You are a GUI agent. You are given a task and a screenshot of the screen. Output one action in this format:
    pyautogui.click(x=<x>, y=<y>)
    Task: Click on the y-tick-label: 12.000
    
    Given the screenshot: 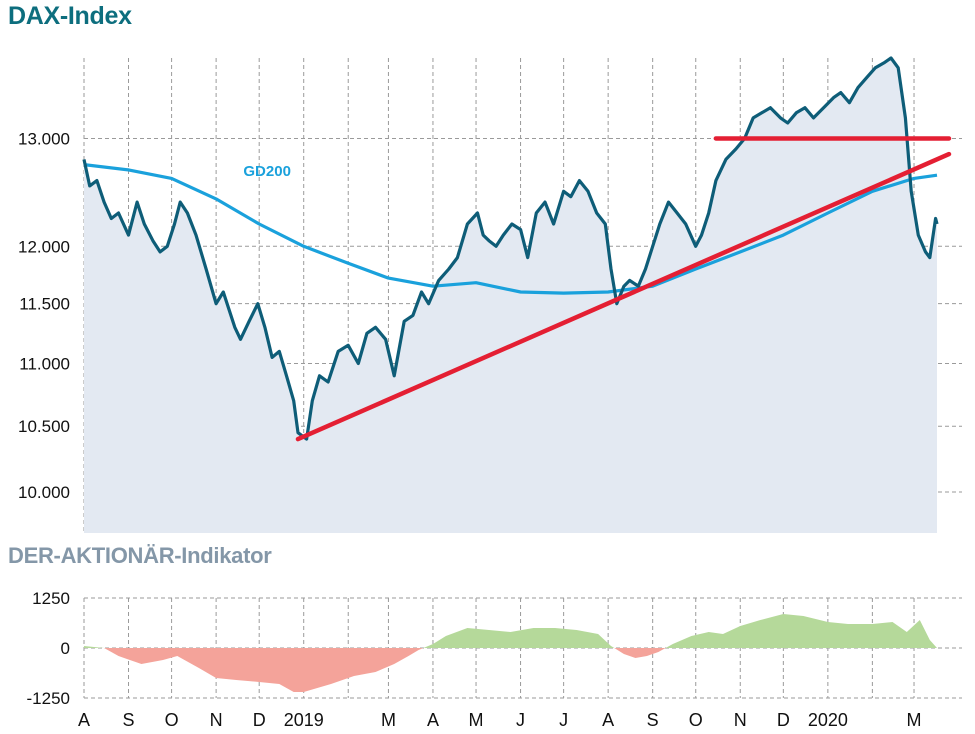 What is the action you would take?
    pyautogui.click(x=44, y=246)
    